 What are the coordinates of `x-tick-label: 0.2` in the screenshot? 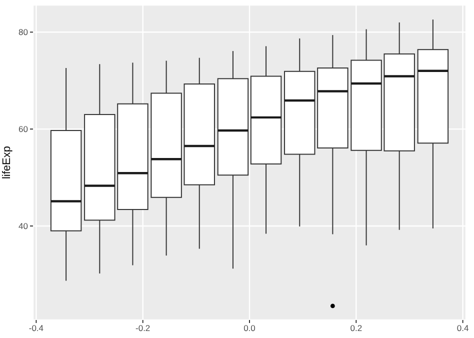 It's located at (356, 328).